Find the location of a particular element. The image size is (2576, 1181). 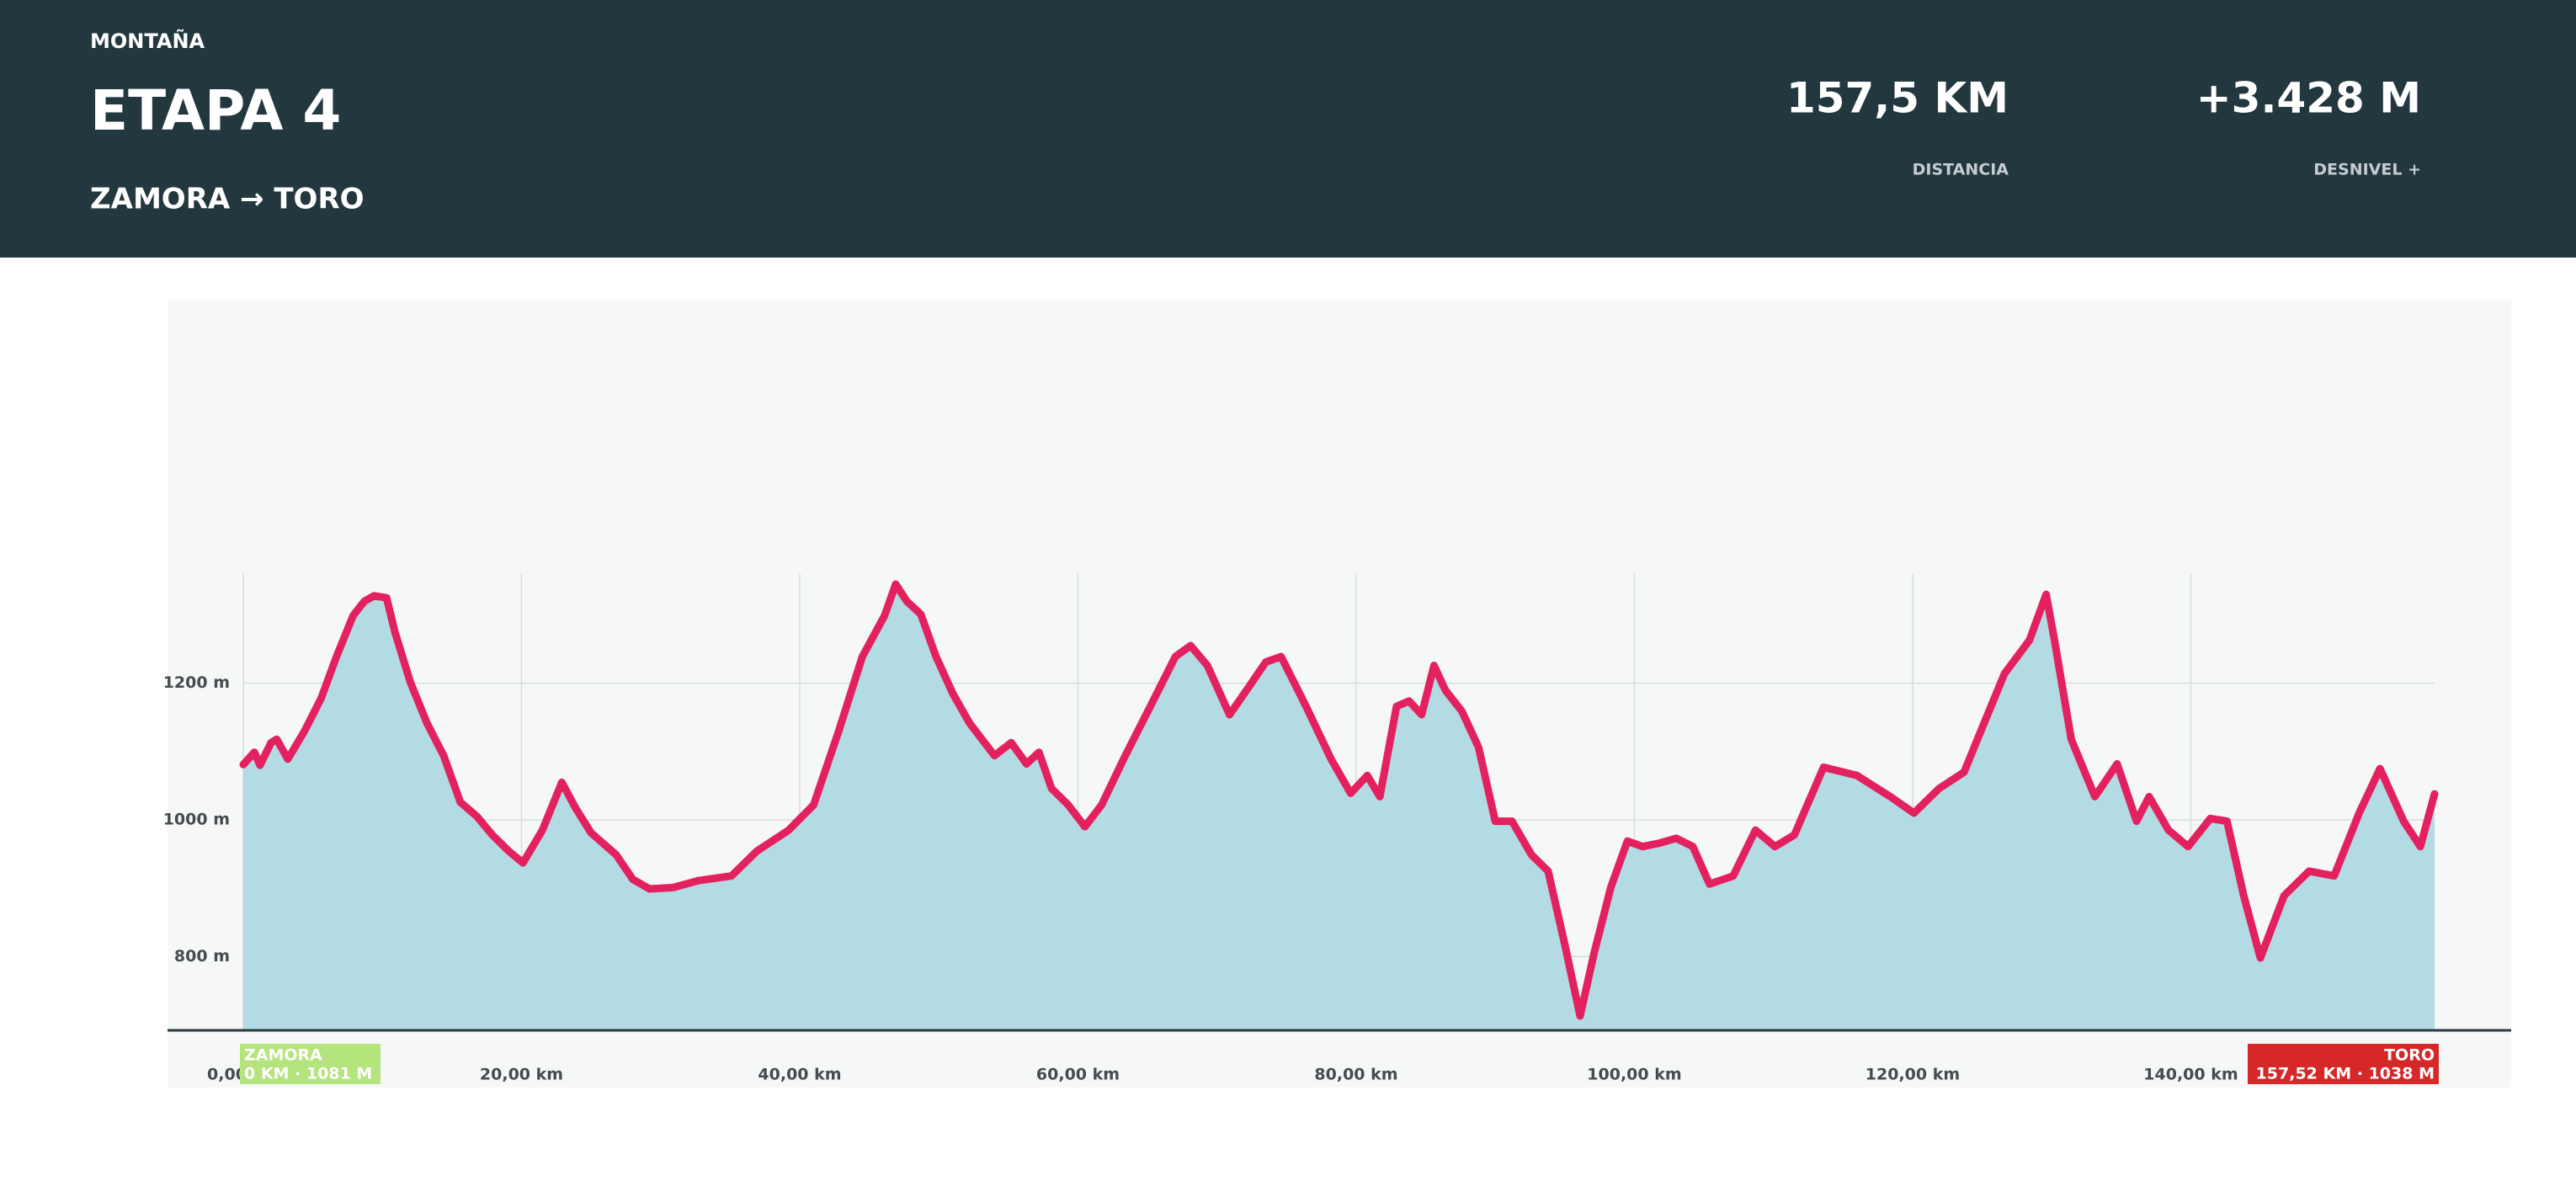

stat-label: DISTANCIA is located at coordinates (1961, 170).